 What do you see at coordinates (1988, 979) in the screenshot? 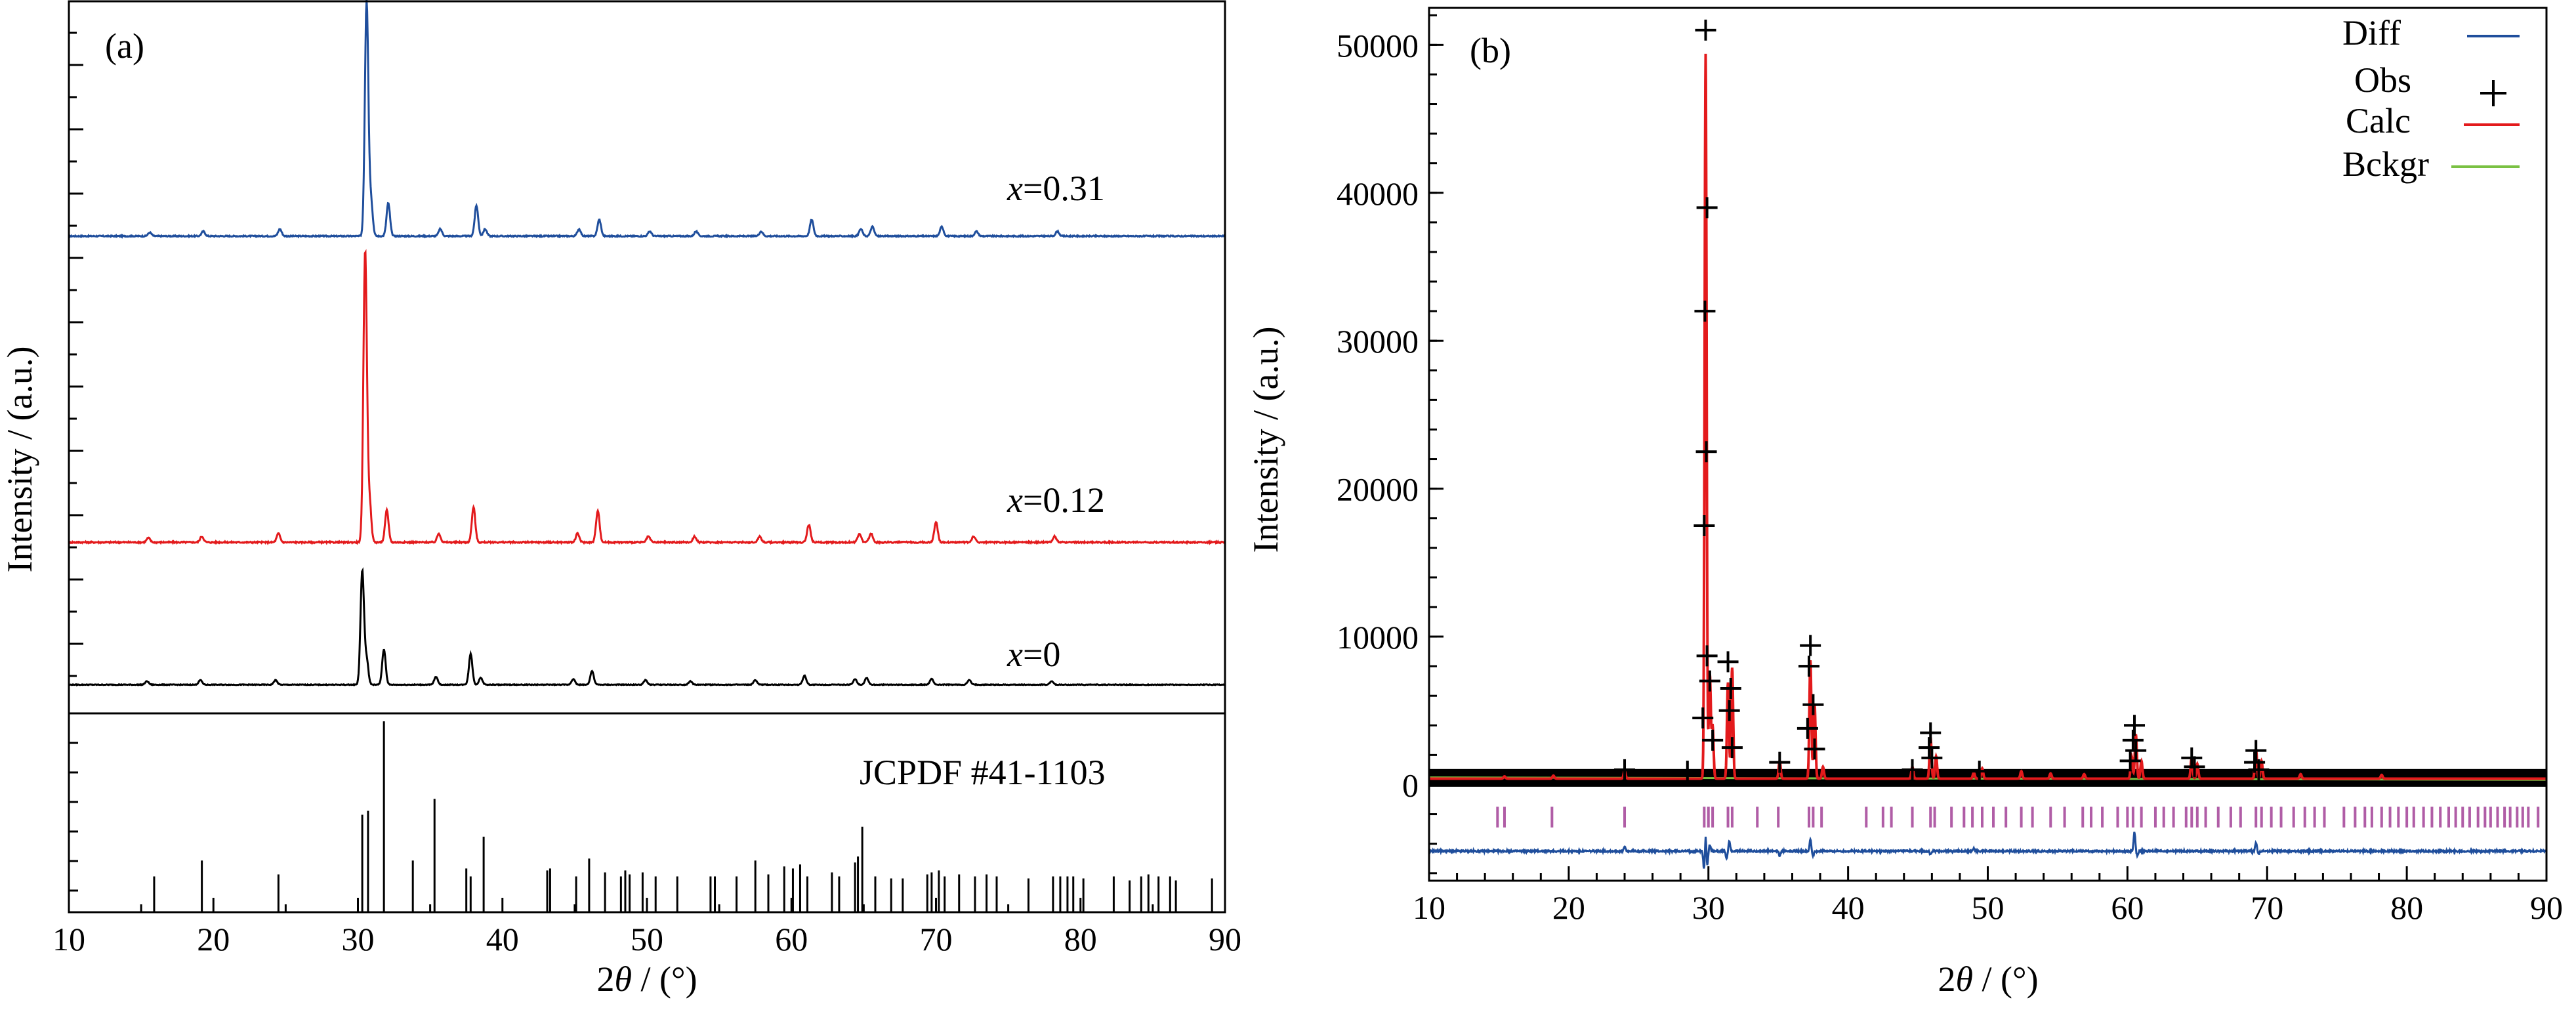
I see `panel-b-xlabel: 2θ / (°)` at bounding box center [1988, 979].